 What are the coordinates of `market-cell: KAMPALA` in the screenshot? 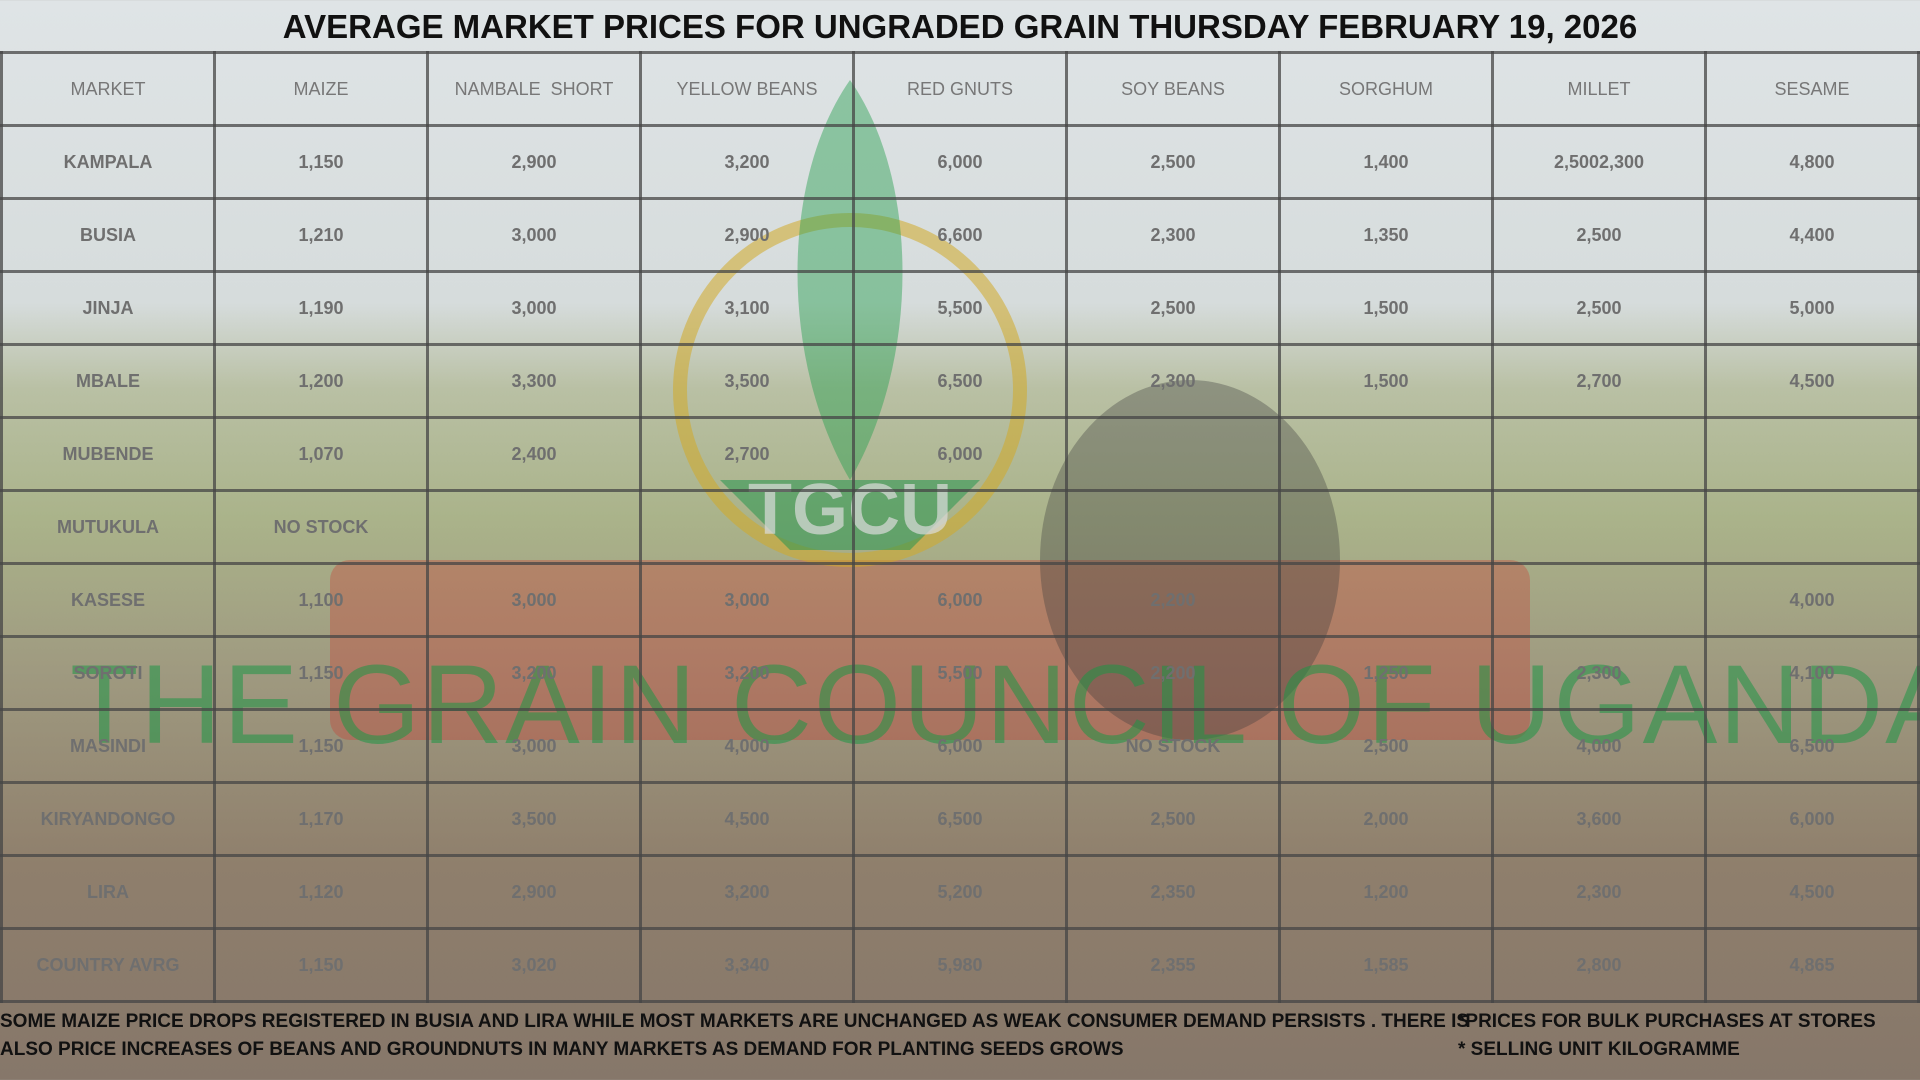 It's located at (108, 162).